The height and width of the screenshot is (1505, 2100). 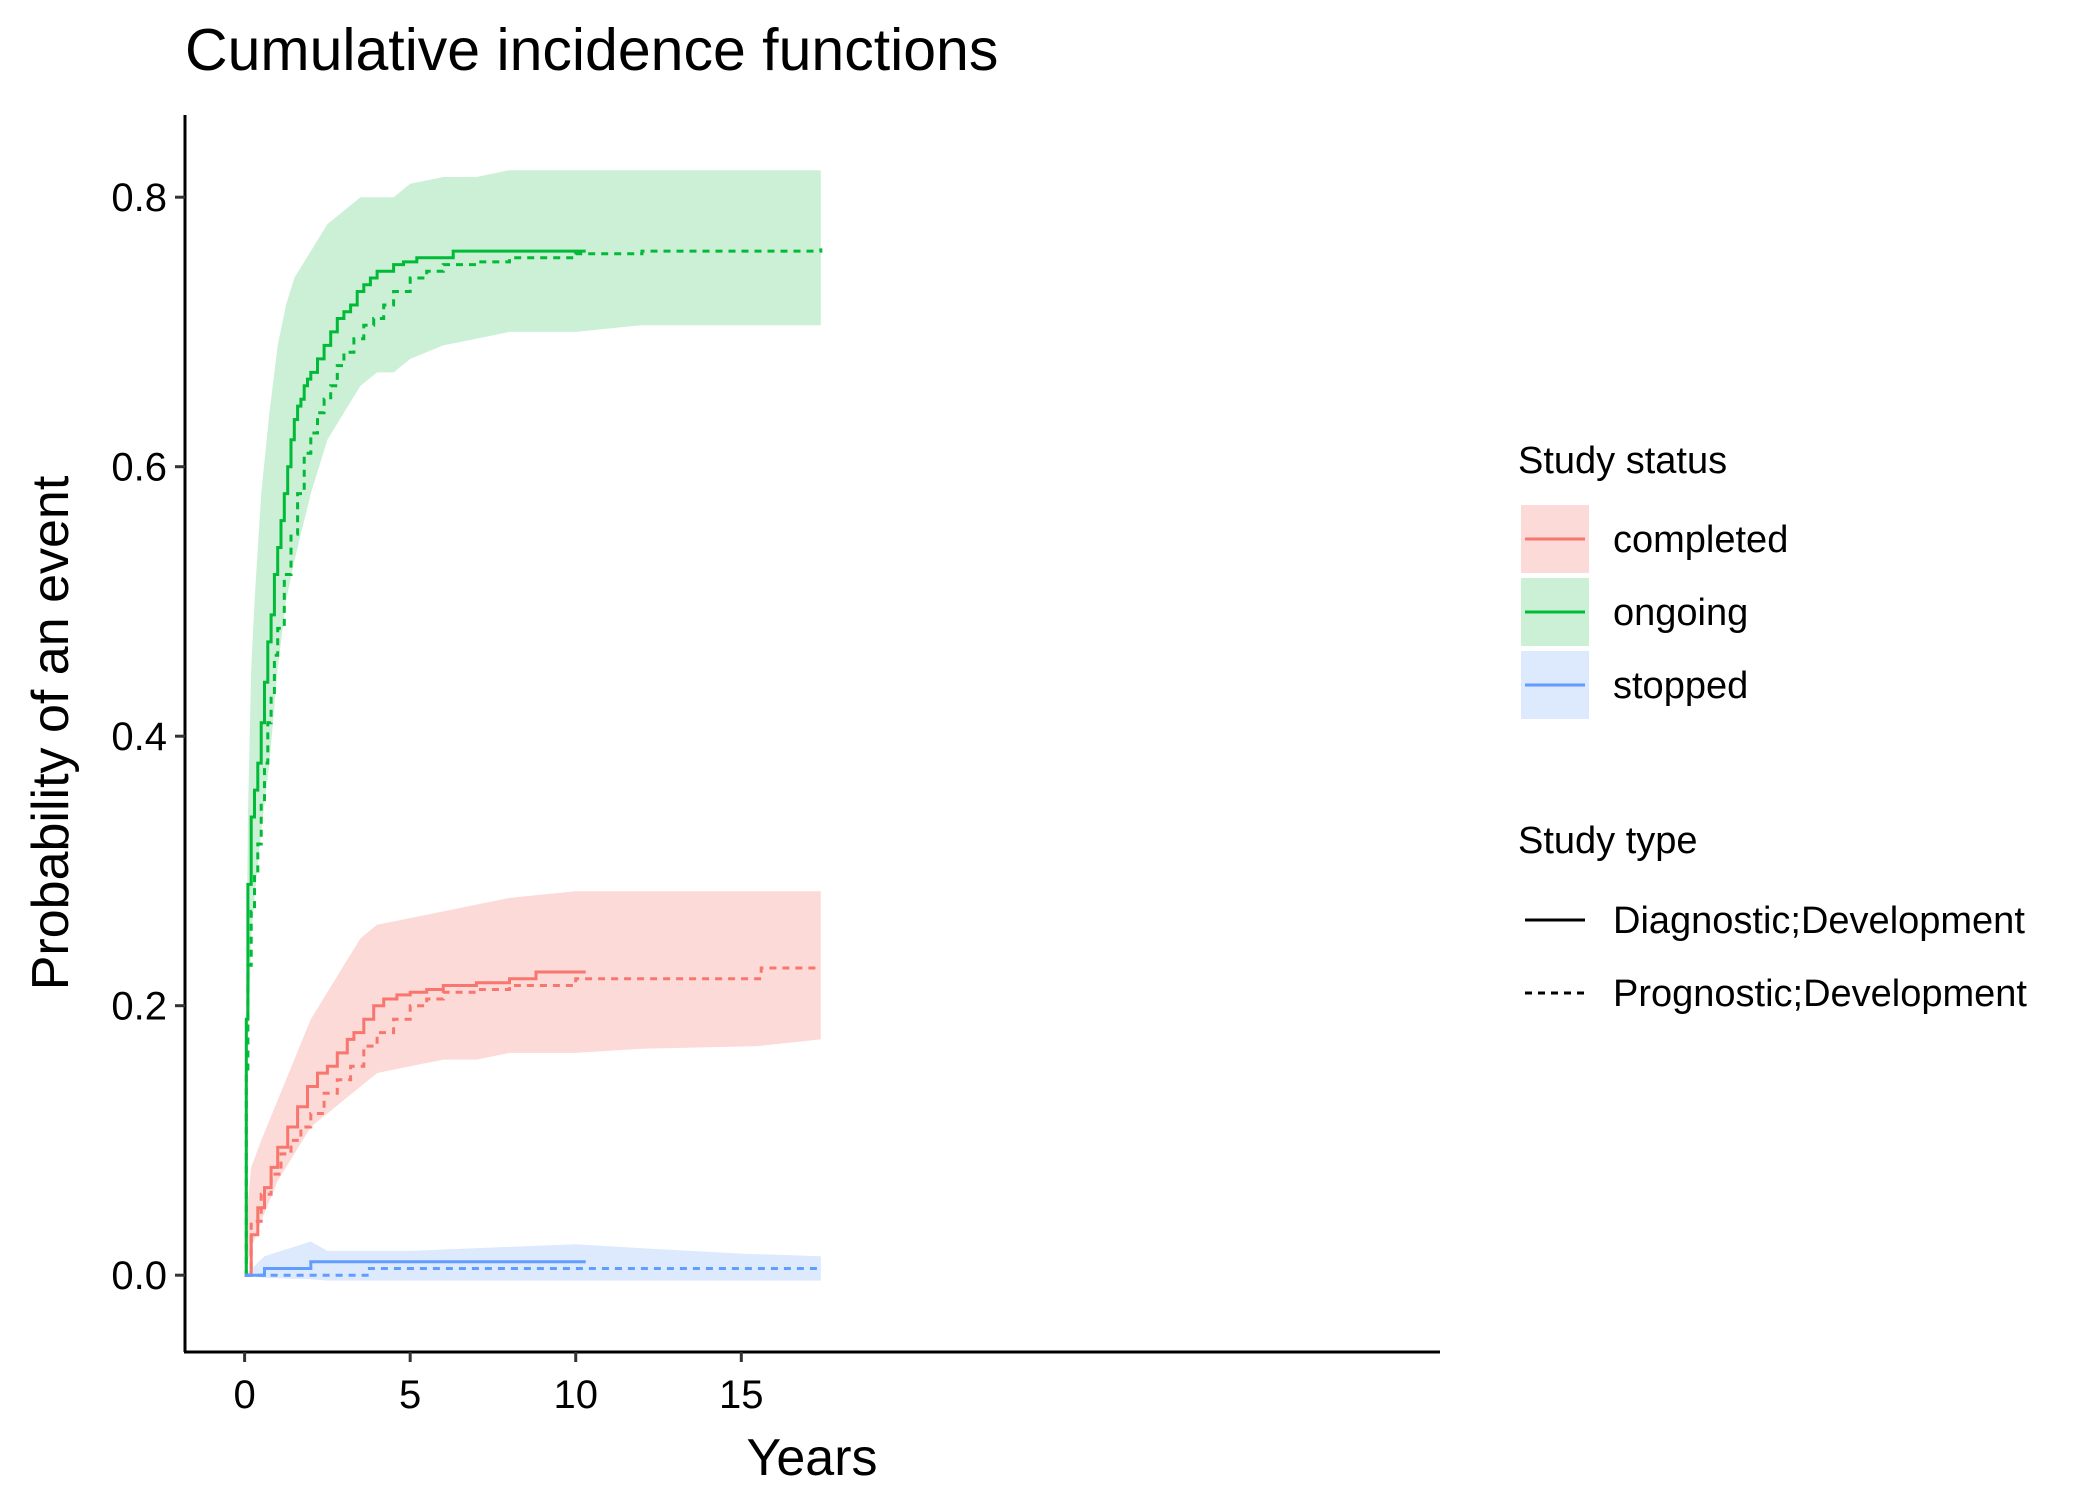 I want to click on x-tick-label: 0, so click(x=244, y=1395).